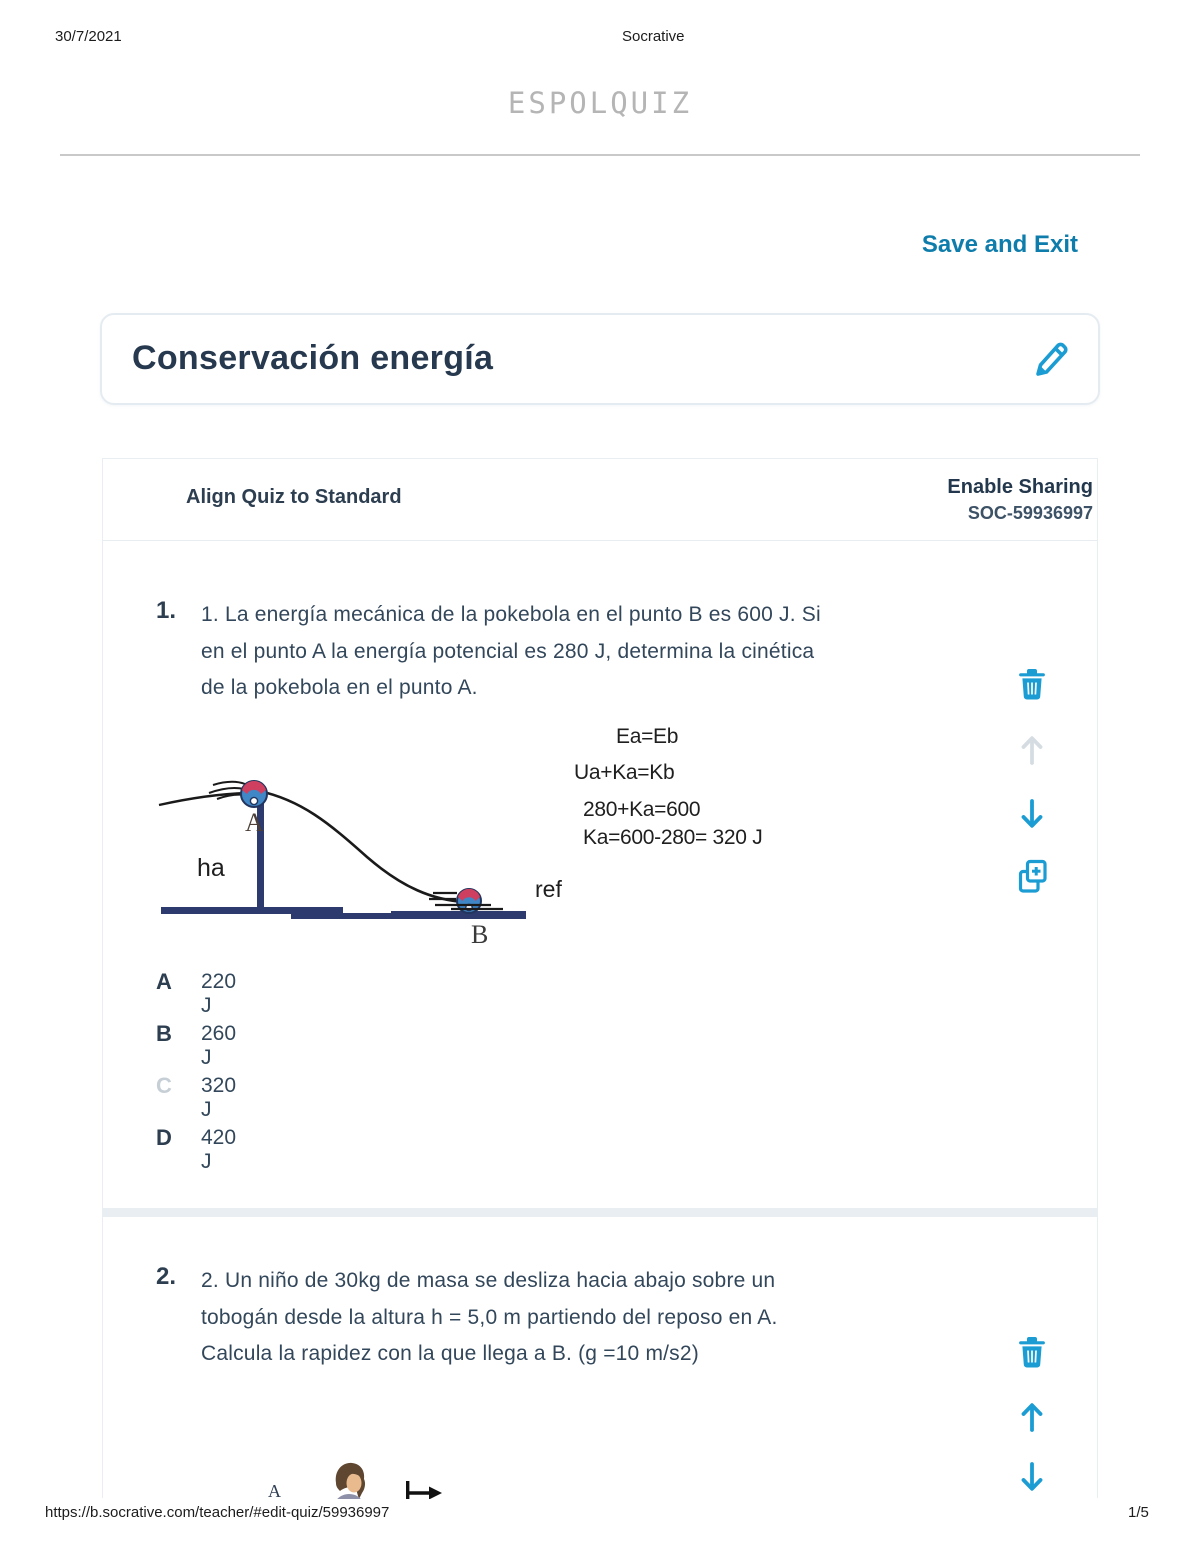 The image size is (1200, 1553). I want to click on quiz-title-card: Conservación energía, so click(600, 359).